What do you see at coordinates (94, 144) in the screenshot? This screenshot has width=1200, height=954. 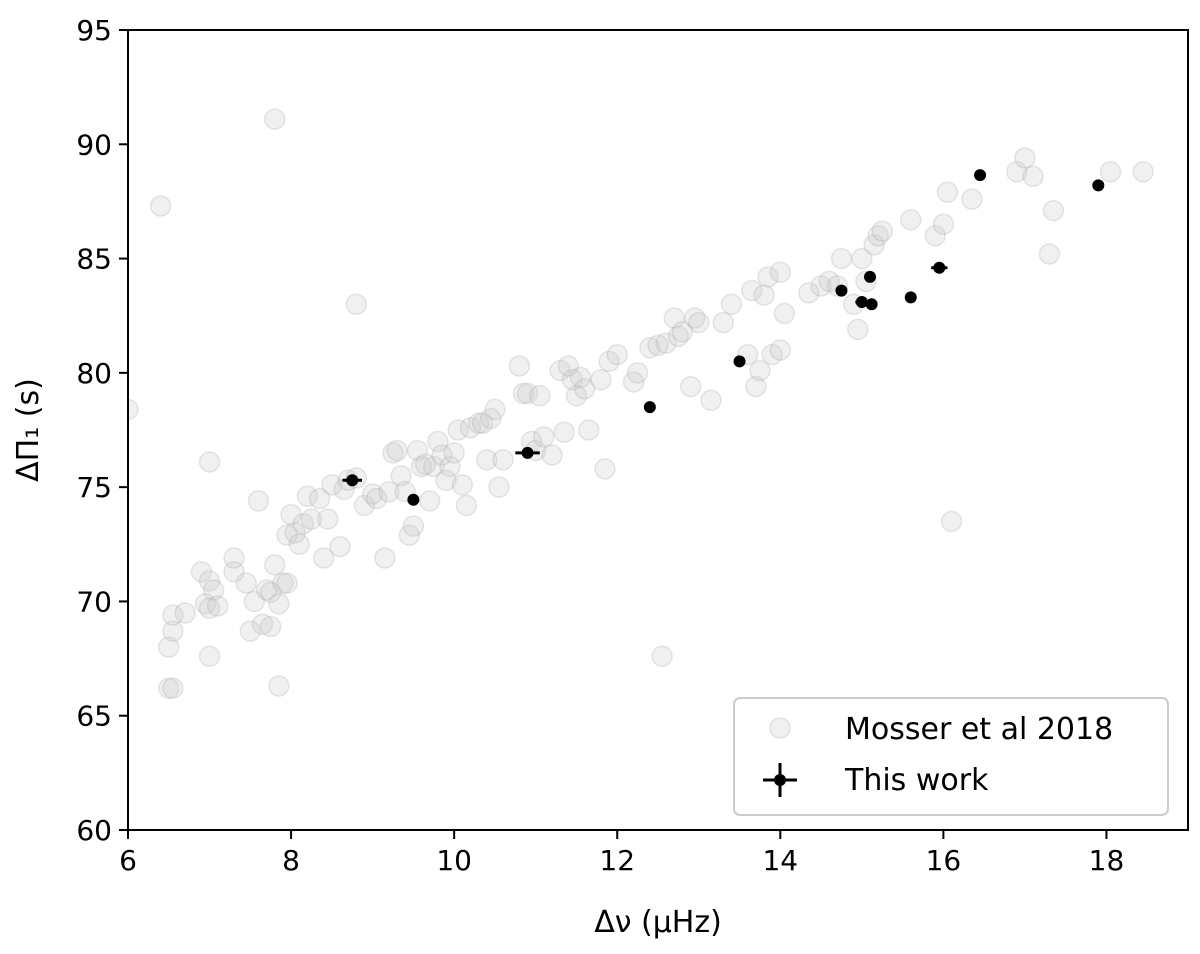 I see `y-tick-label: 90` at bounding box center [94, 144].